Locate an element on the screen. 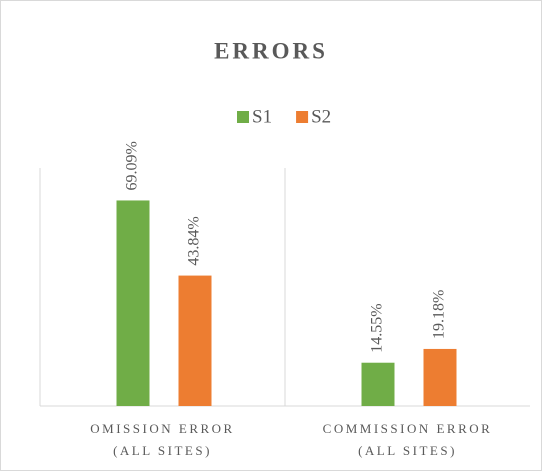 Image resolution: width=543 pixels, height=472 pixels. x-tick-label: COMMISSION ERROR (ALL SITES) is located at coordinates (408, 439).